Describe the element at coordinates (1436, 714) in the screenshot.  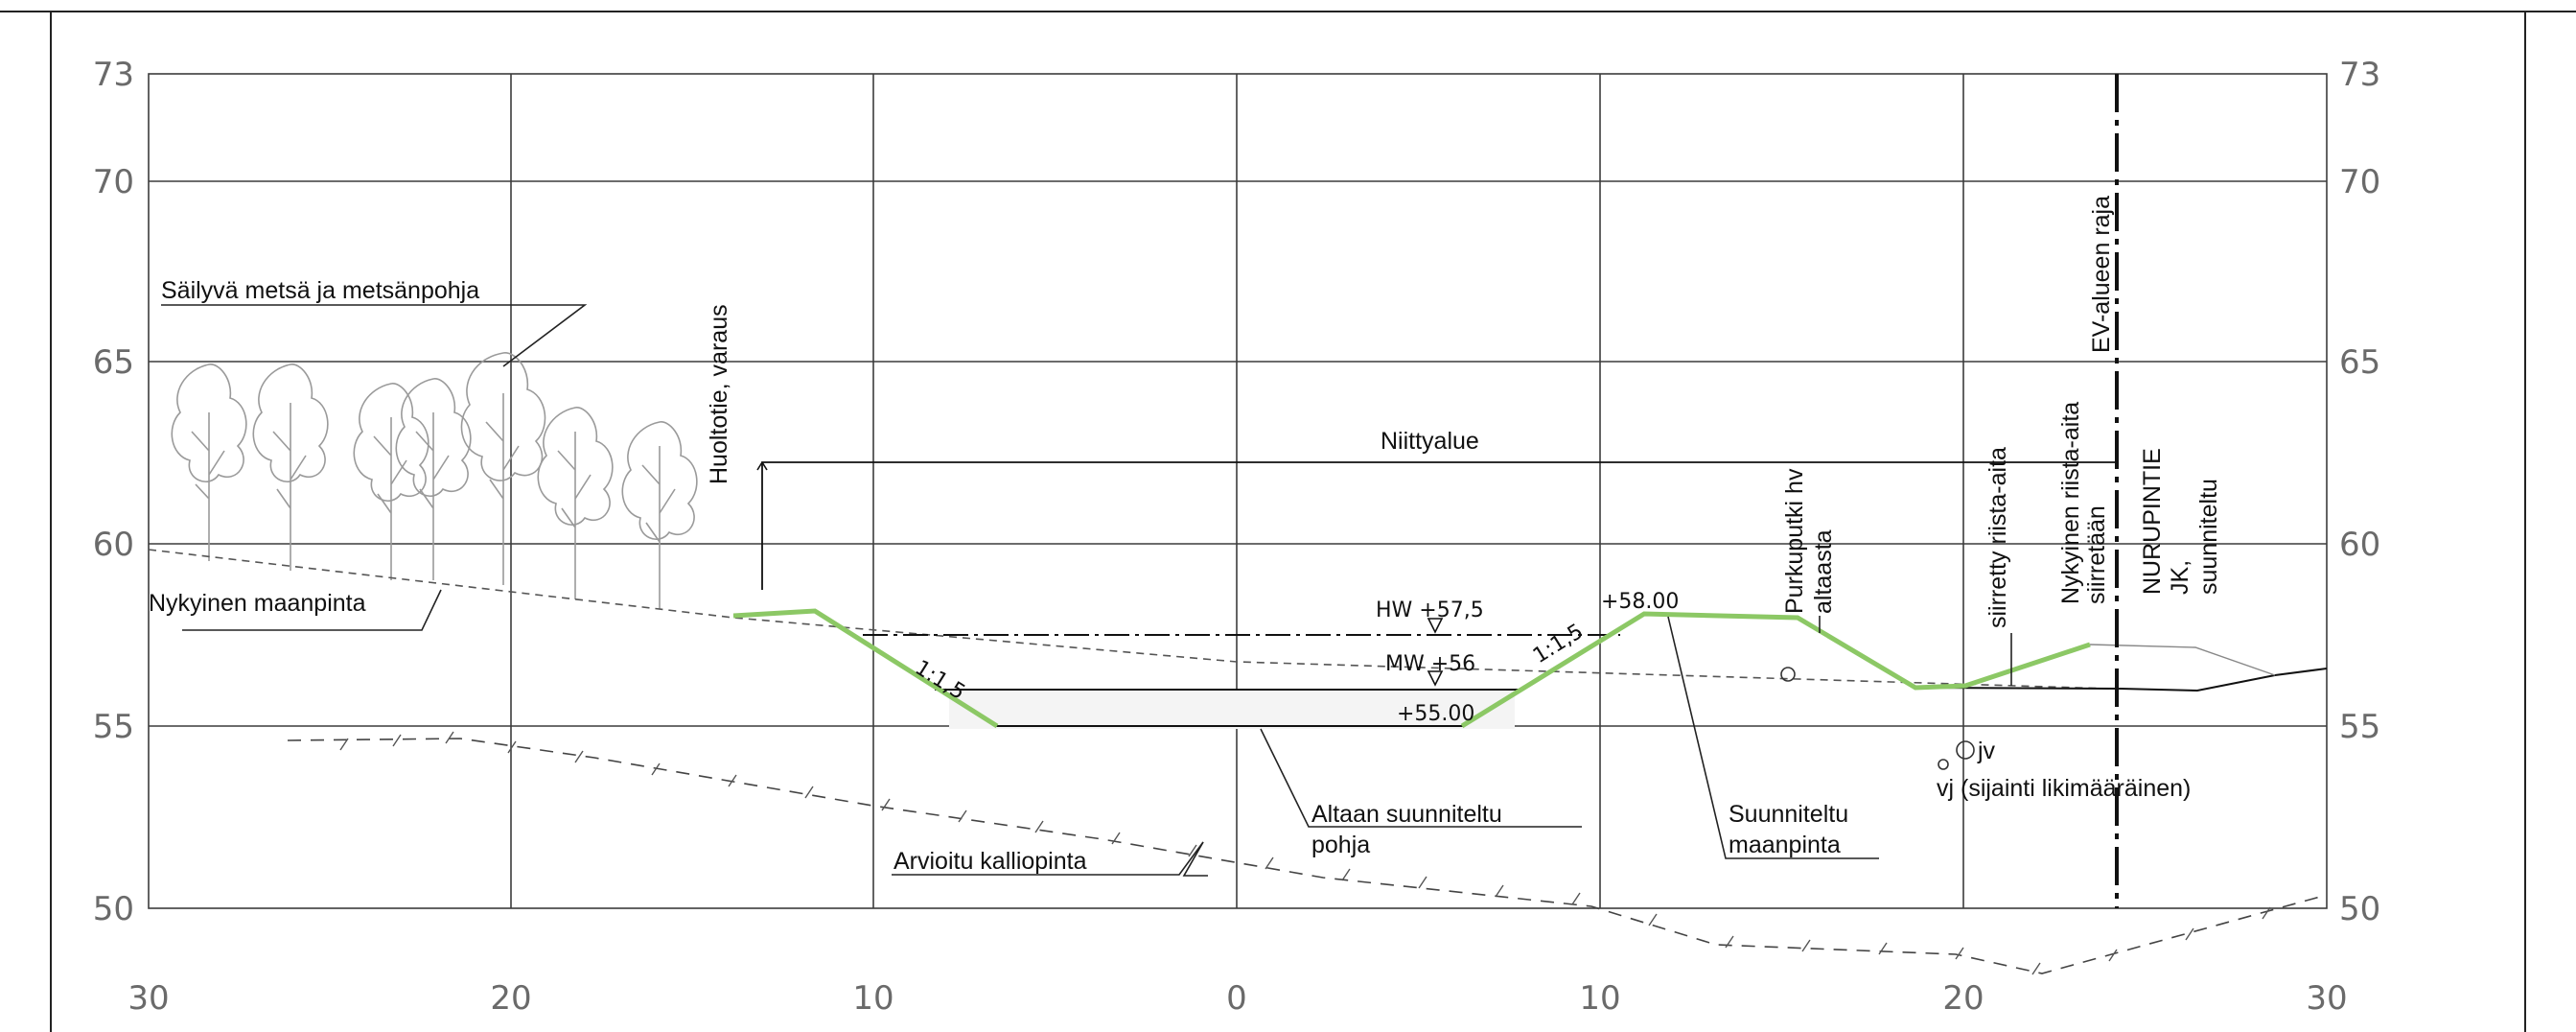
I see `bottom-level-label: +55.00` at that location.